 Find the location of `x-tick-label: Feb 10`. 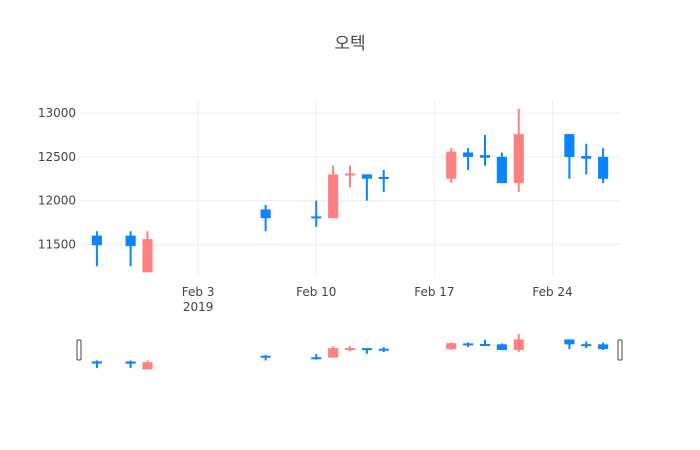

x-tick-label: Feb 10 is located at coordinates (316, 292).